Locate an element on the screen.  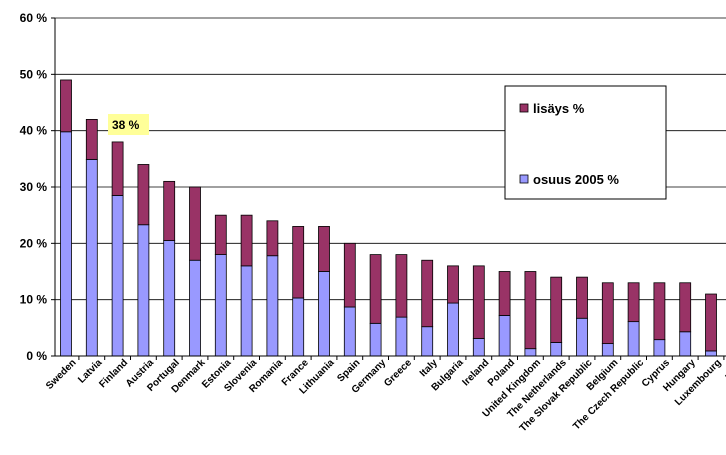
x-tick-label: Greece is located at coordinates (398, 373).